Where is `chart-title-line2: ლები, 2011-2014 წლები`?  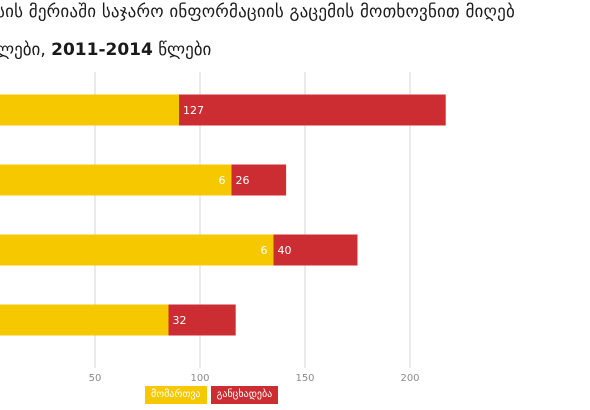 chart-title-line2: ლები, 2011-2014 წლები is located at coordinates (295, 50).